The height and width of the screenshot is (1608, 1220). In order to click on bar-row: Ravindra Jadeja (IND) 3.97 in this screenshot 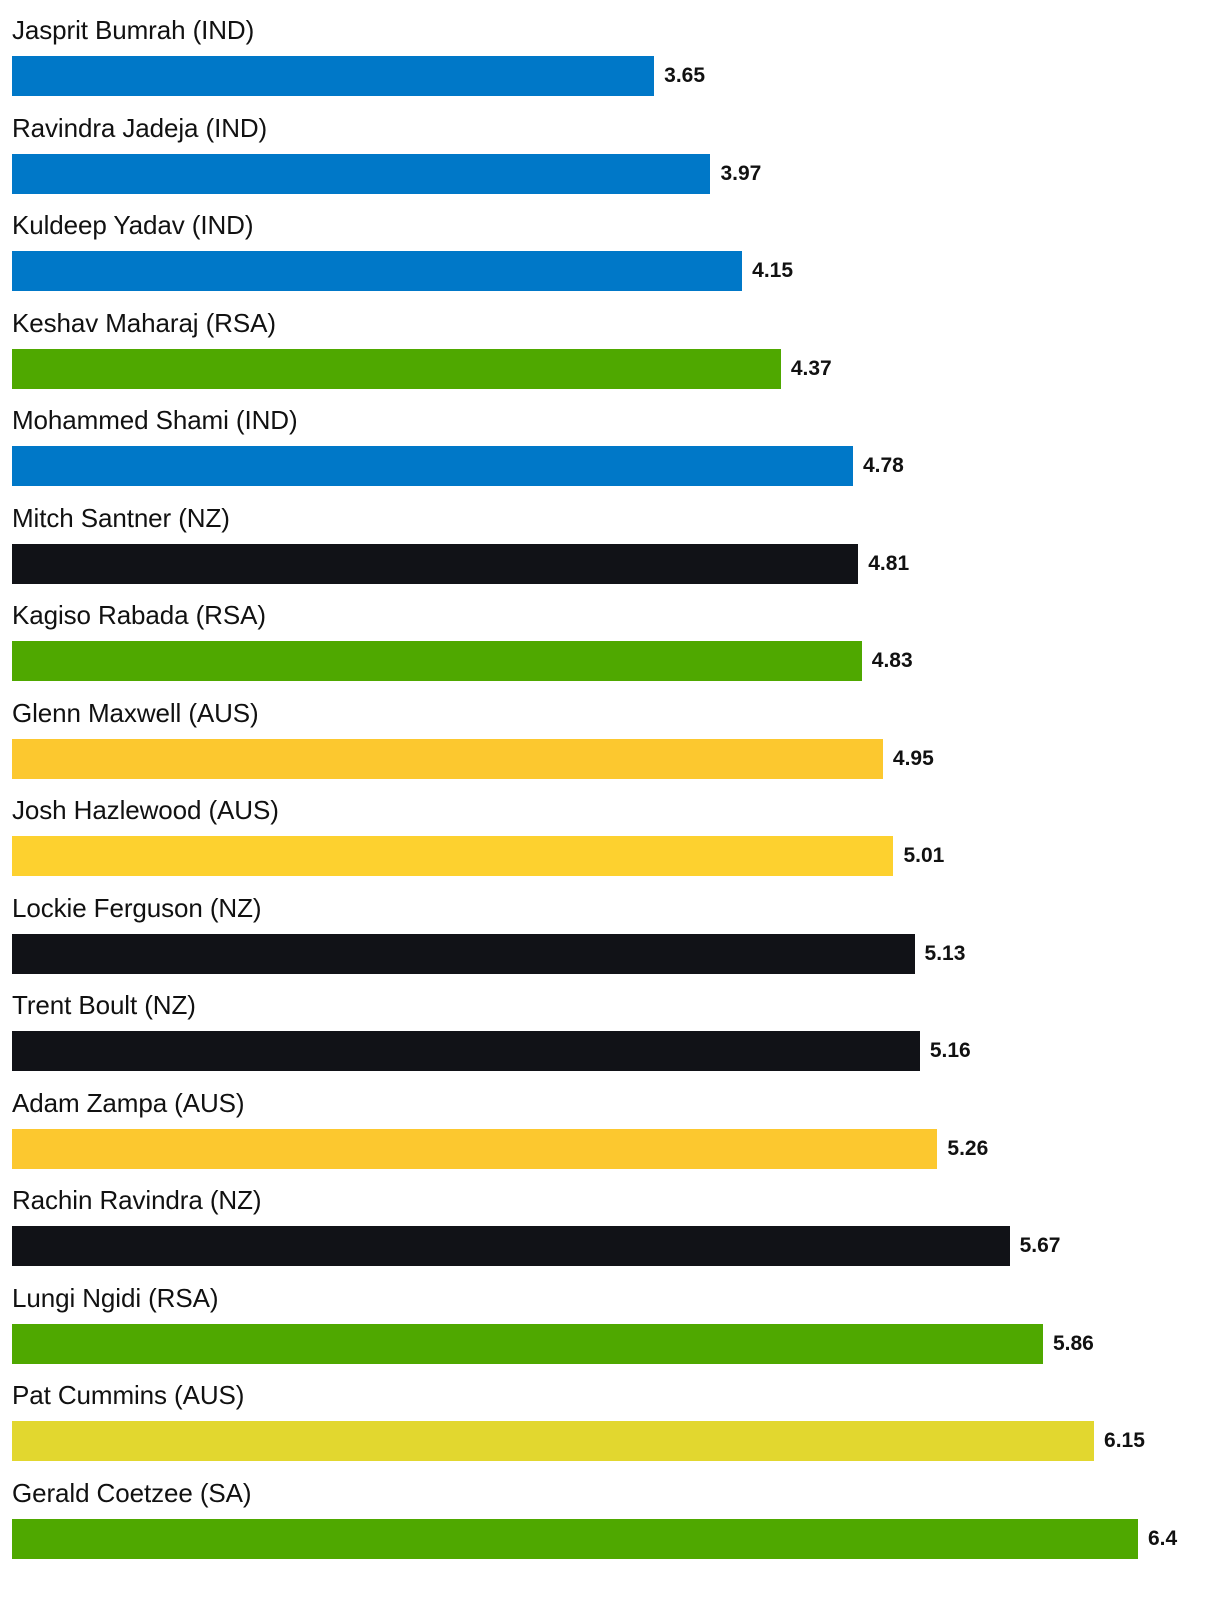, I will do `click(610, 148)`.